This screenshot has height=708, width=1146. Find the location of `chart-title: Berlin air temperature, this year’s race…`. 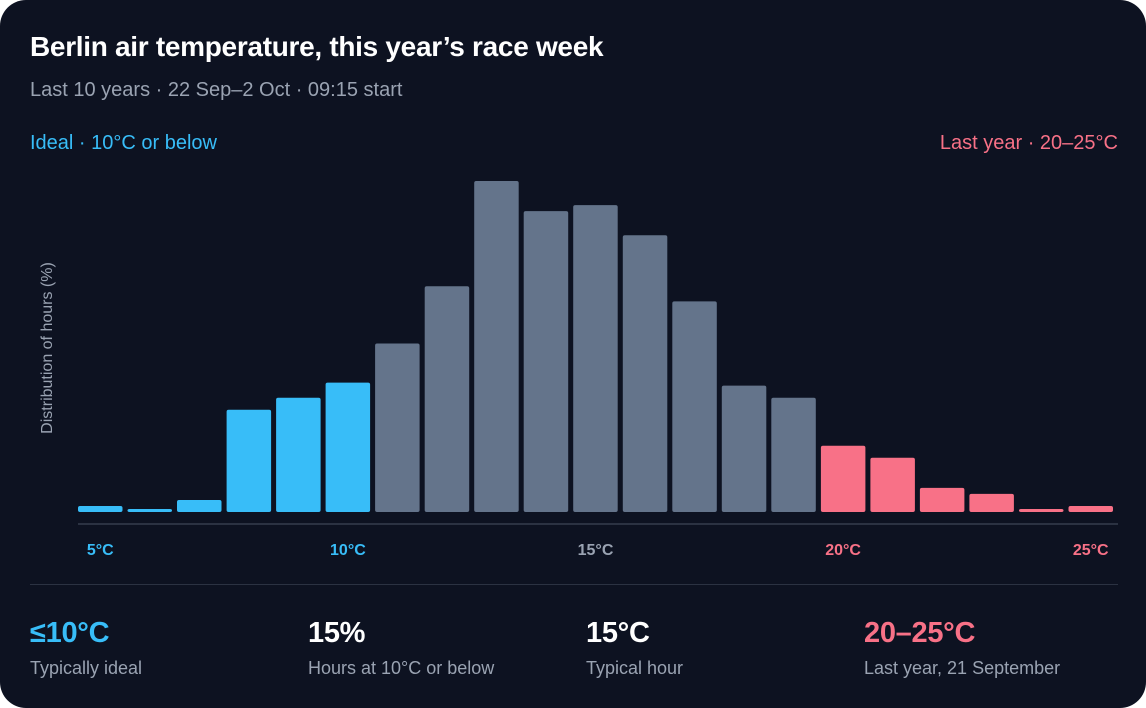

chart-title: Berlin air temperature, this year’s race… is located at coordinates (317, 46).